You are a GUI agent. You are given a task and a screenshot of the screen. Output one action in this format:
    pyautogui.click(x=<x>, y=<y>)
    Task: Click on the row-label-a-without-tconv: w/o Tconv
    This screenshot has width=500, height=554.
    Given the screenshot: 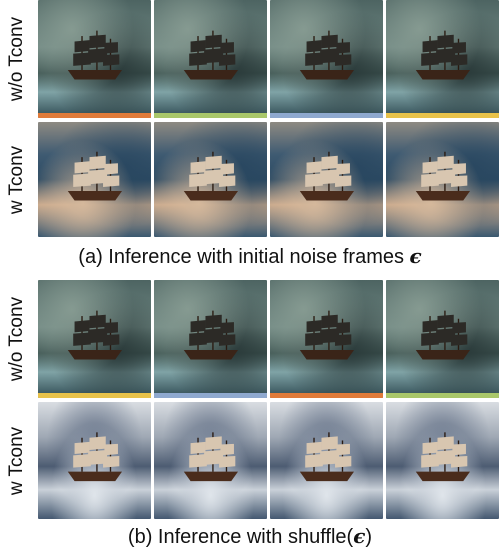 What is the action you would take?
    pyautogui.click(x=17, y=59)
    